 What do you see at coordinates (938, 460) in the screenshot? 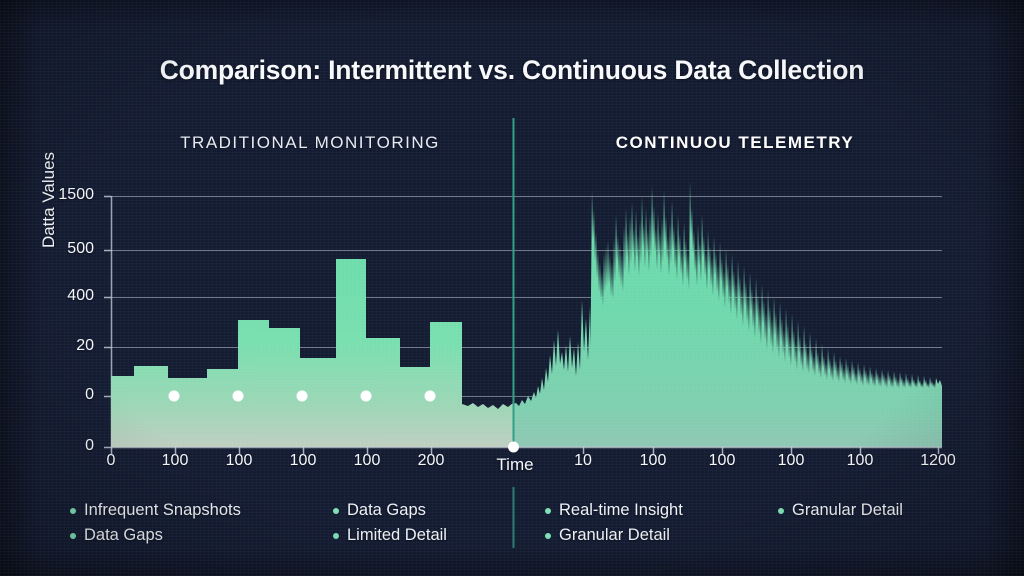
I see `x-tick-label: 1200` at bounding box center [938, 460].